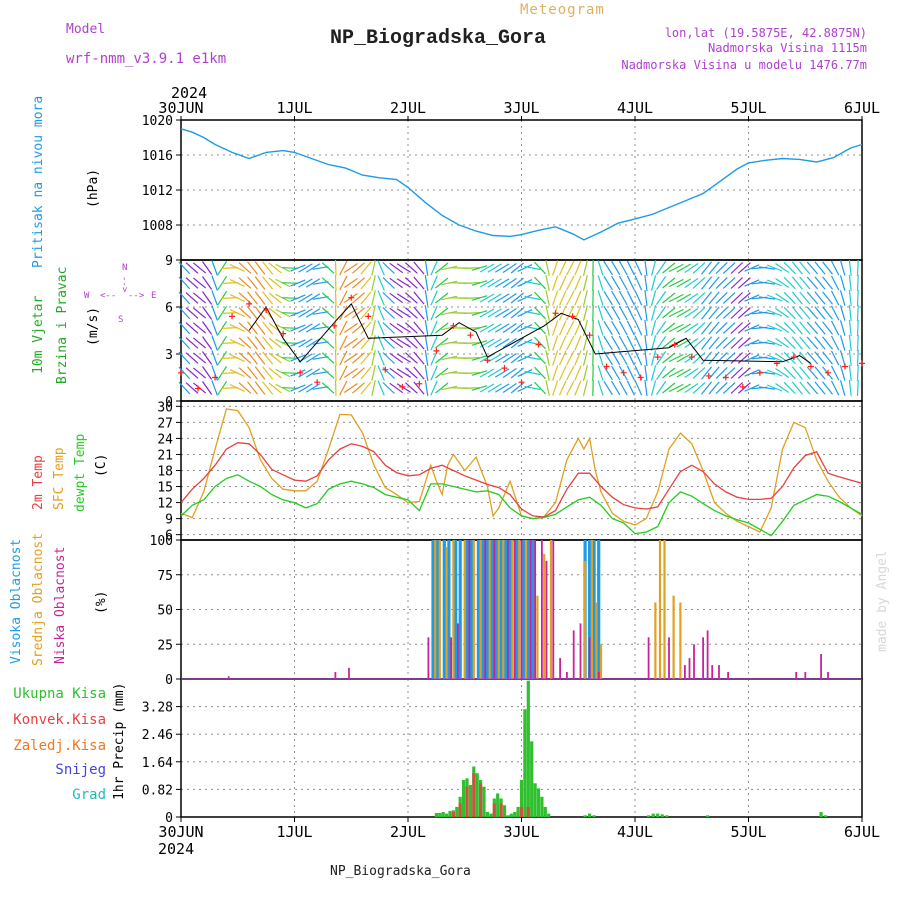  Describe the element at coordinates (80, 770) in the screenshot. I see `legend-snow: Snijeg` at that location.